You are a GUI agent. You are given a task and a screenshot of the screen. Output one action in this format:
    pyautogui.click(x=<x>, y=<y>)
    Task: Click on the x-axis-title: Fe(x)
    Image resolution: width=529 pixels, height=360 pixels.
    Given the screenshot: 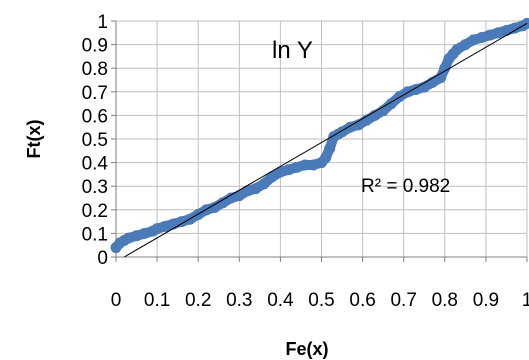 What is the action you would take?
    pyautogui.click(x=306, y=349)
    